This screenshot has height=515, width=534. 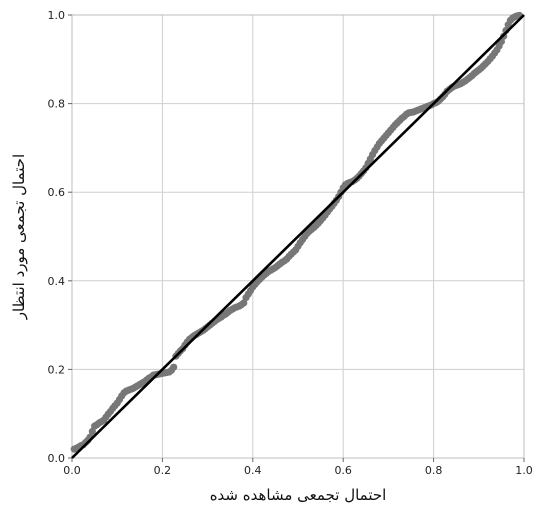 I want to click on y-tick-label: 0.2, so click(x=57, y=369).